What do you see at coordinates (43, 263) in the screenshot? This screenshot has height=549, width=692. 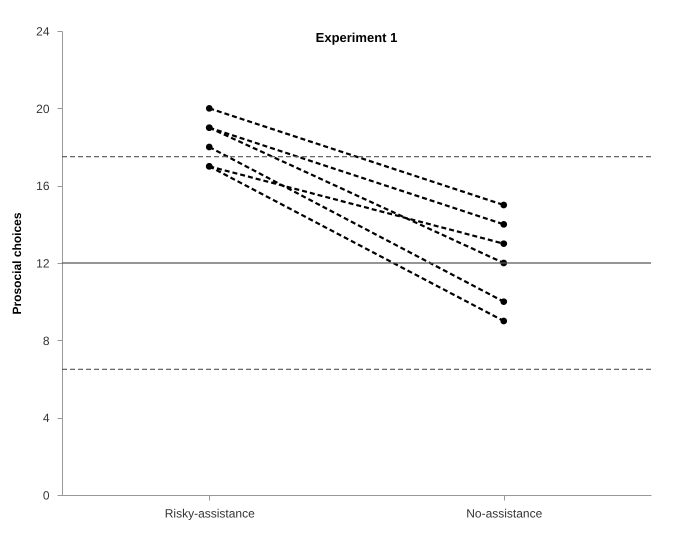 I see `y-tick-label: 12` at bounding box center [43, 263].